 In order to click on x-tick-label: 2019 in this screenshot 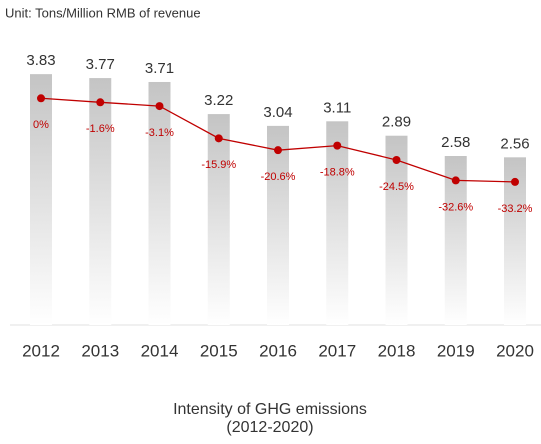, I will do `click(456, 350)`.